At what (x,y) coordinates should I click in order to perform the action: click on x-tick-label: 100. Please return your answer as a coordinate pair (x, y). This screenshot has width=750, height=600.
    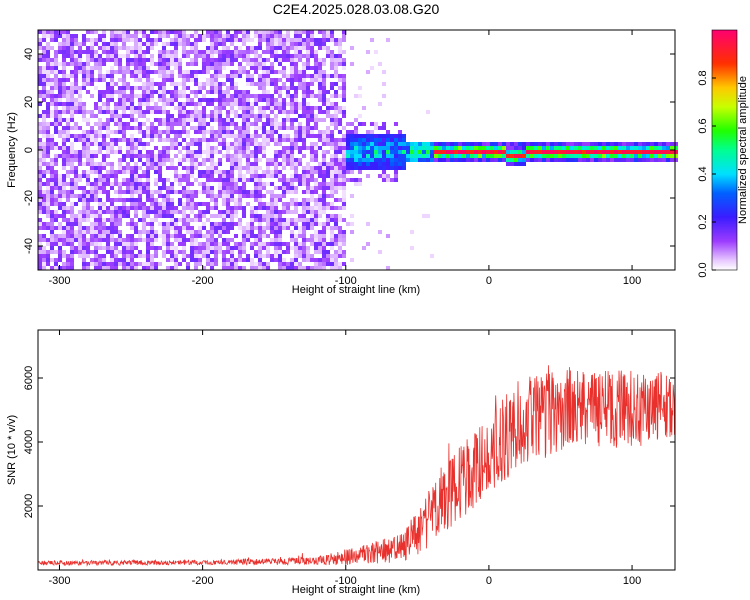
    Looking at the image, I should click on (632, 581).